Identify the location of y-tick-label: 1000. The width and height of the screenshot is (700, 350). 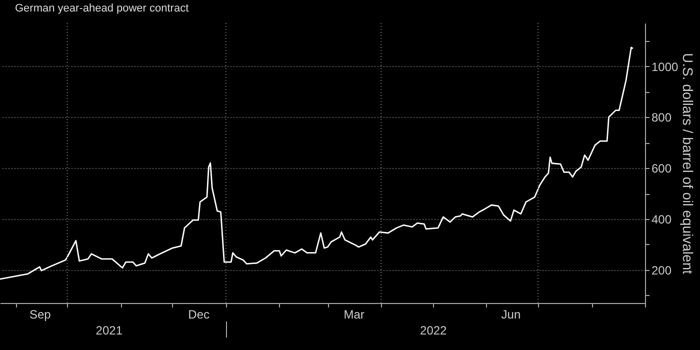
(665, 67).